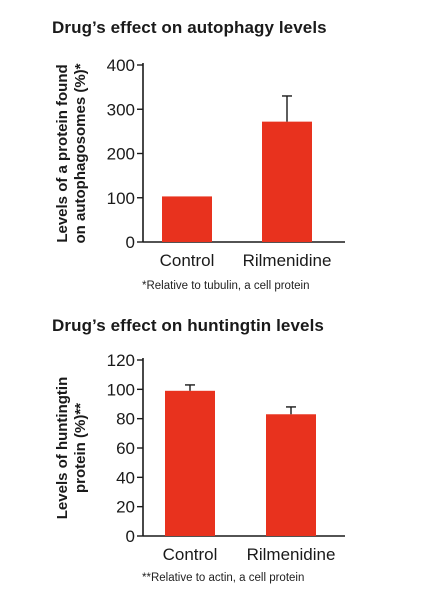 Image resolution: width=445 pixels, height=593 pixels. Describe the element at coordinates (190, 554) in the screenshot. I see `huntingtin-category-label: Control` at that location.